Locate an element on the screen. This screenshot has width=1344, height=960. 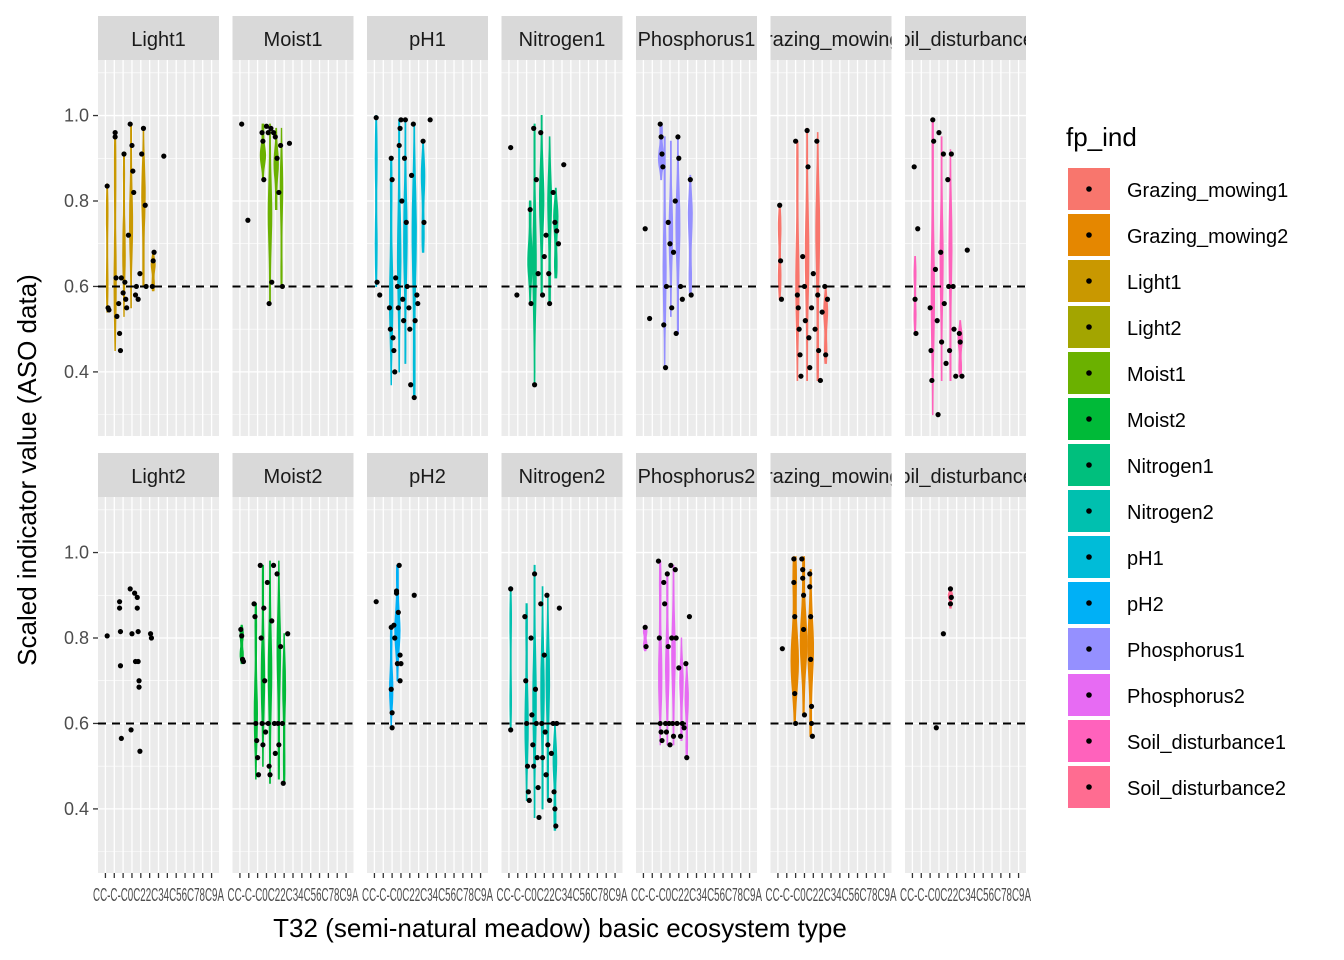
facet-panel: Phosphorus1 is located at coordinates (696, 226).